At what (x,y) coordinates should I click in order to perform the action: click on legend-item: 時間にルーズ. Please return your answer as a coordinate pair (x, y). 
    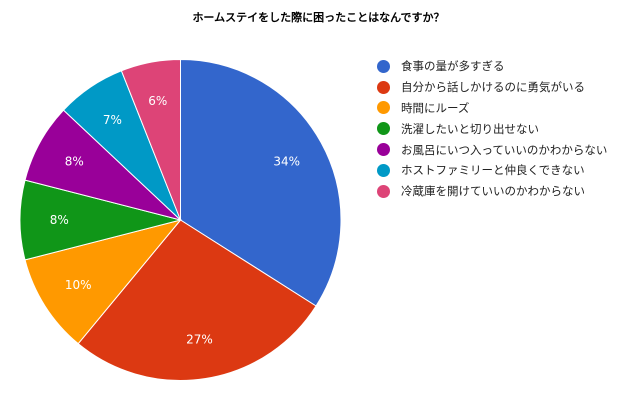
    Looking at the image, I should click on (492, 108).